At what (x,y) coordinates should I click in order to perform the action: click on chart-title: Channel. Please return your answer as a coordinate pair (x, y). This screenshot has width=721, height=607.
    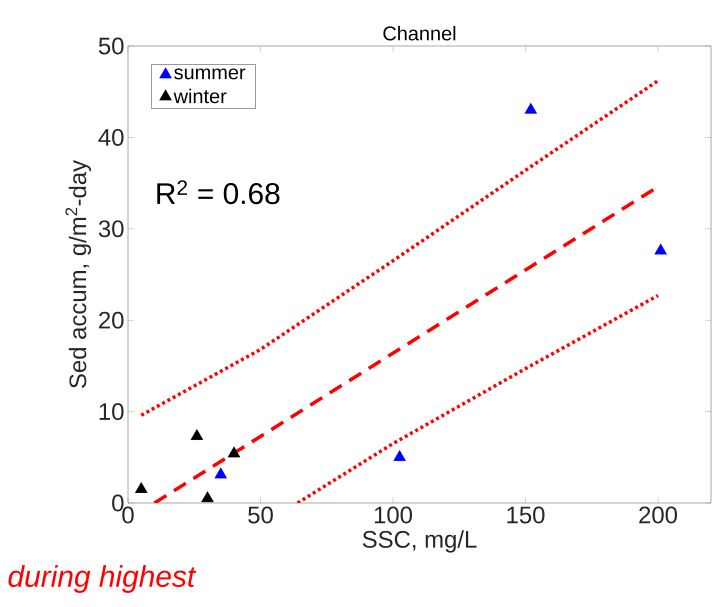
    Looking at the image, I should click on (419, 33).